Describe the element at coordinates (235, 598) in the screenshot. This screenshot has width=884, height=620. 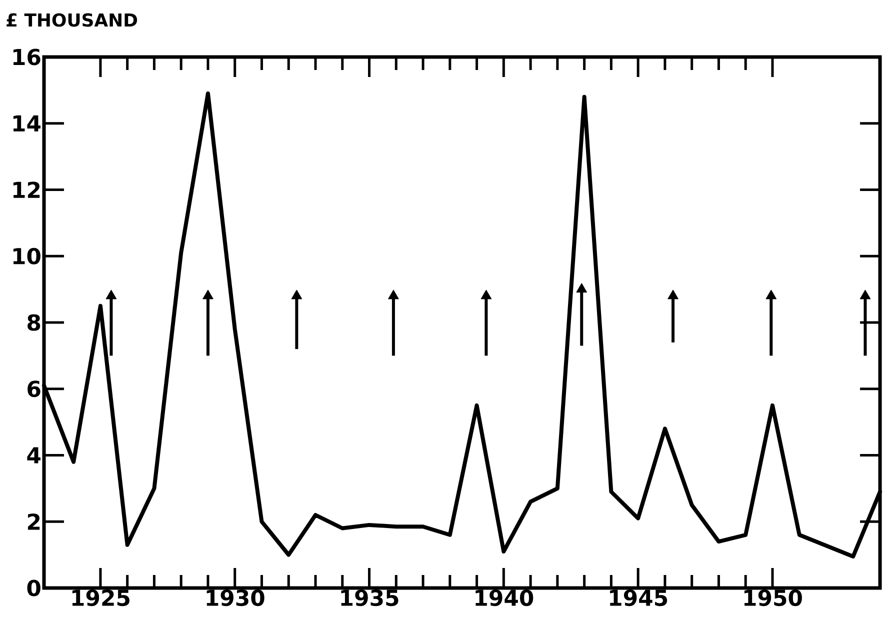
I see `x-tick-label: 1930` at that location.